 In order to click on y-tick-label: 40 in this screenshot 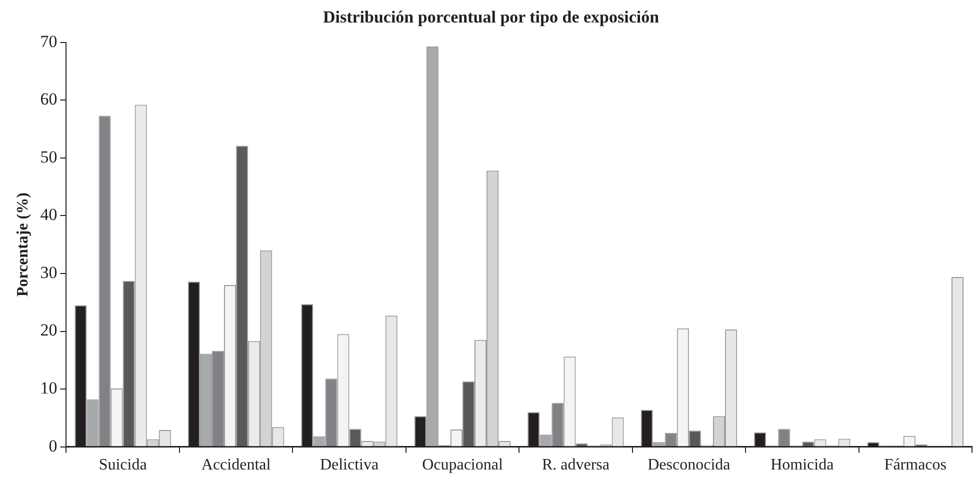, I will do `click(49, 214)`.